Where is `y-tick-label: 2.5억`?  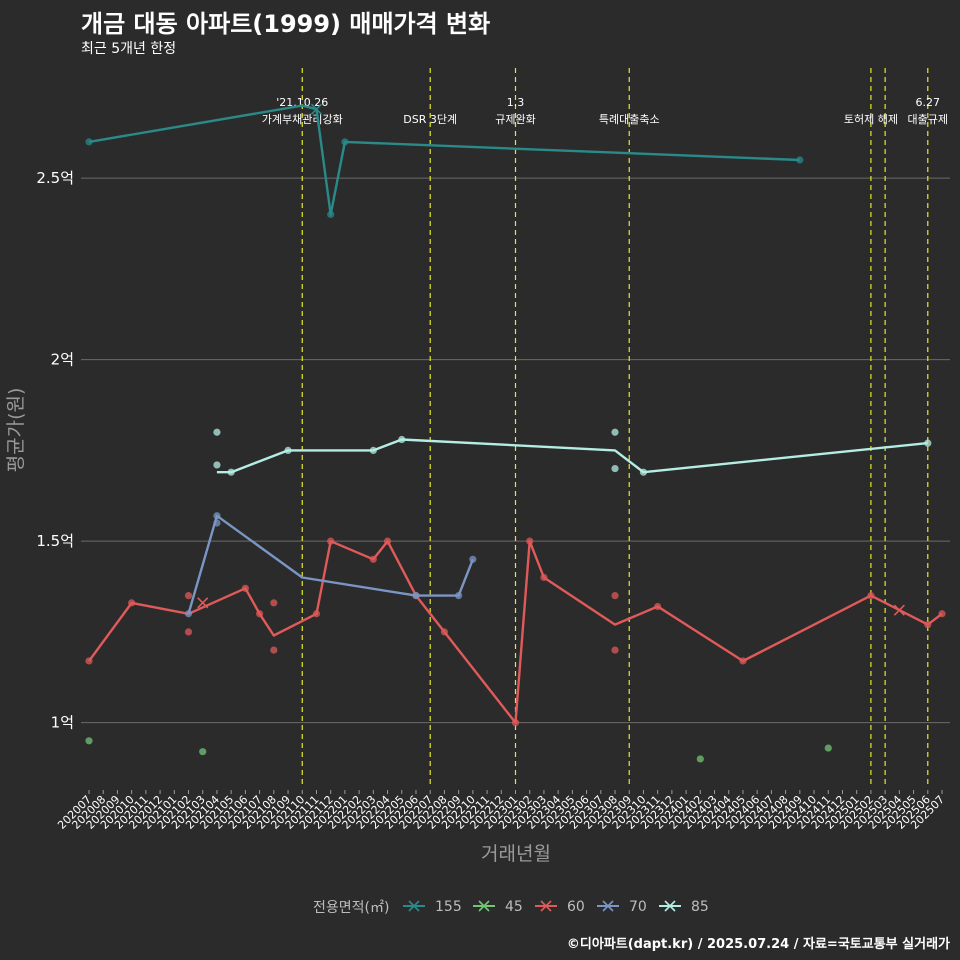
y-tick-label: 2.5억 is located at coordinates (55, 178).